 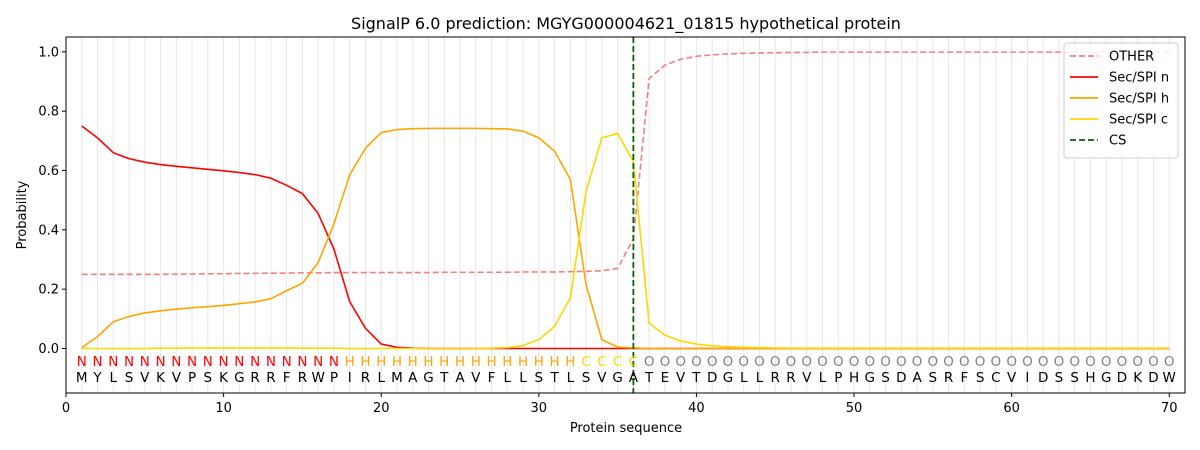 I want to click on y-axis-label: Probability, so click(x=22, y=214).